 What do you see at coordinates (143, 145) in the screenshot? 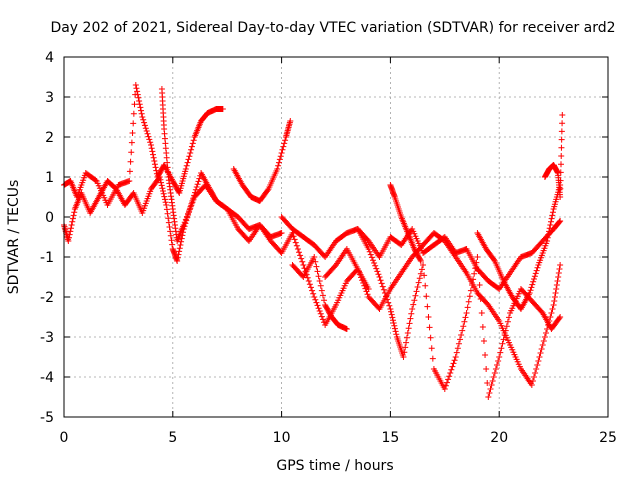
I see `series-track-a` at bounding box center [143, 145].